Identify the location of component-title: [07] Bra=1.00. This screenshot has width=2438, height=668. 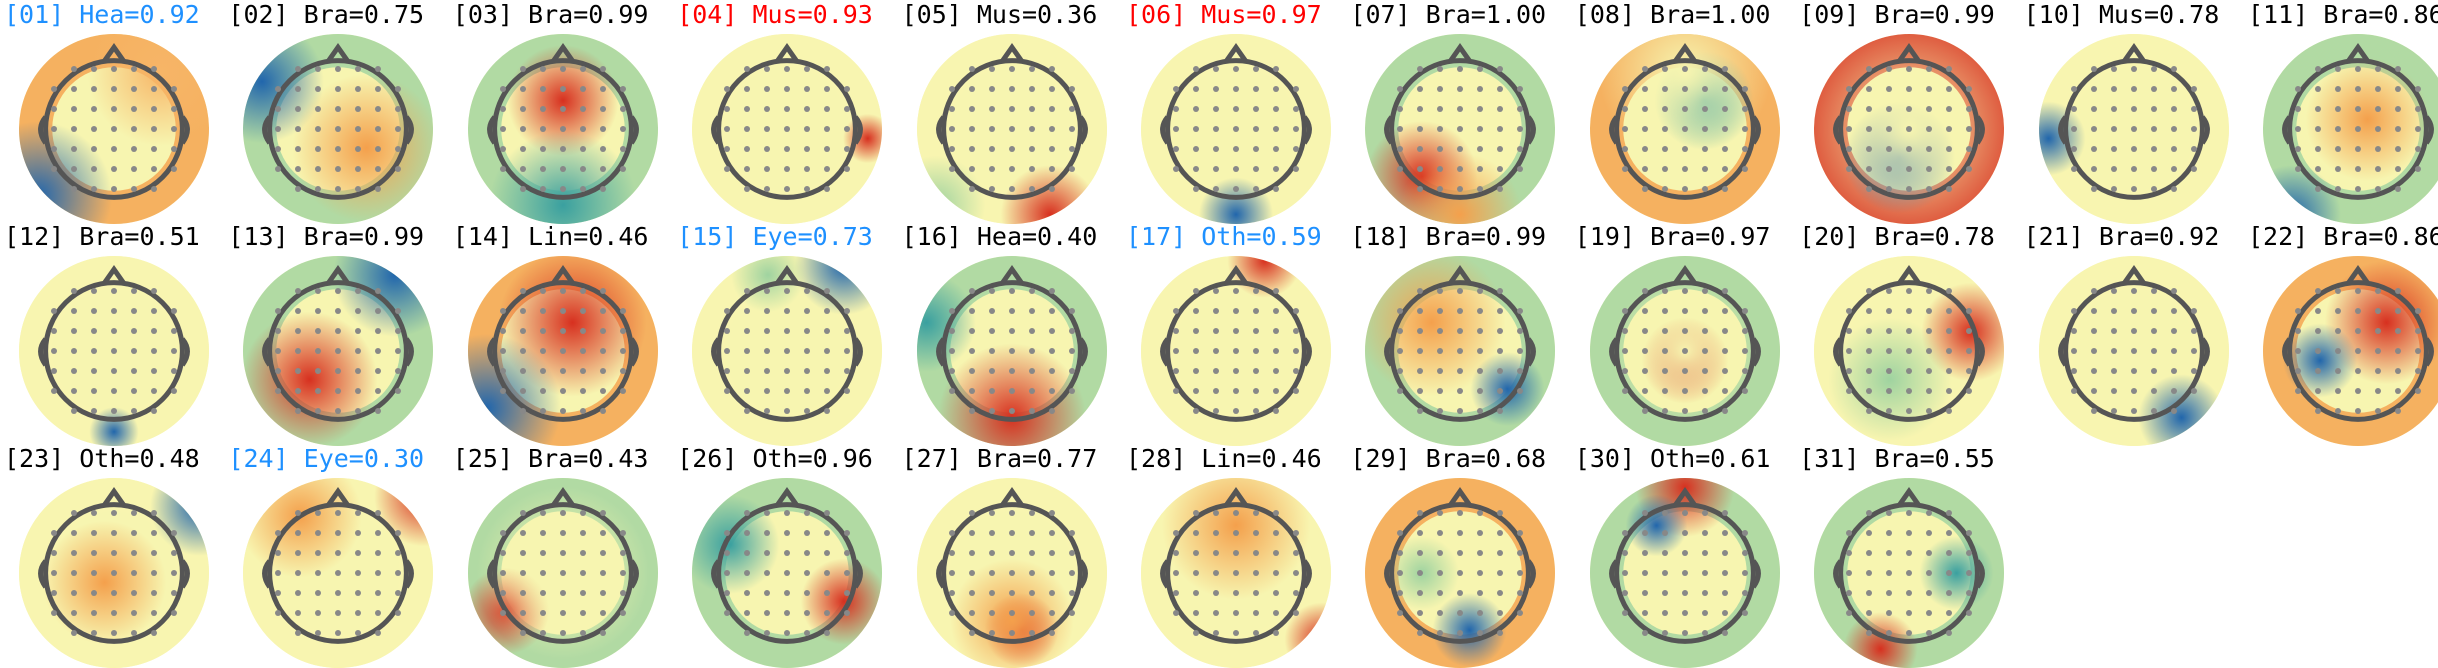
(1448, 14).